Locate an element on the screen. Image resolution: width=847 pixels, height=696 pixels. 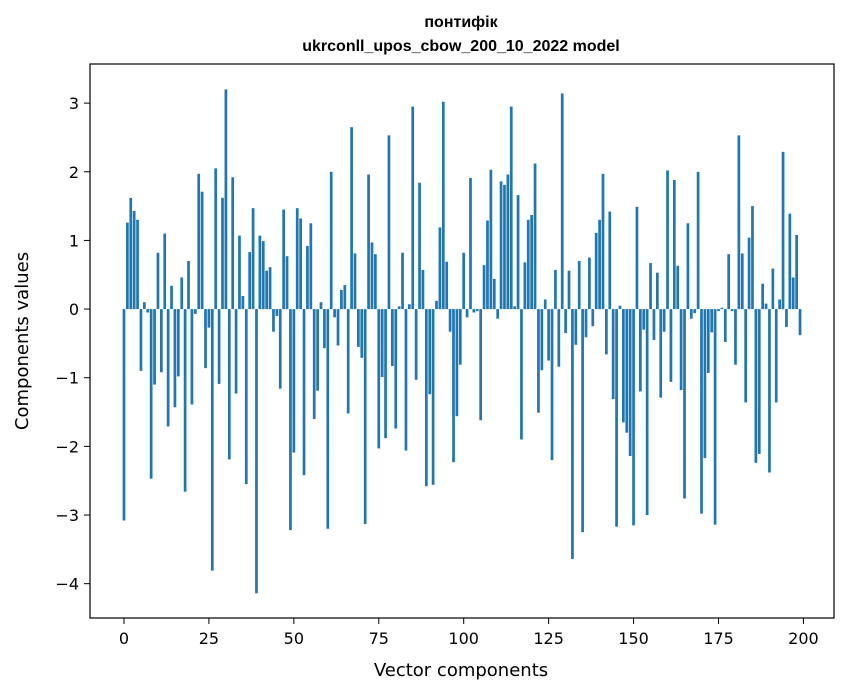
x-tick-label: 175 is located at coordinates (718, 638).